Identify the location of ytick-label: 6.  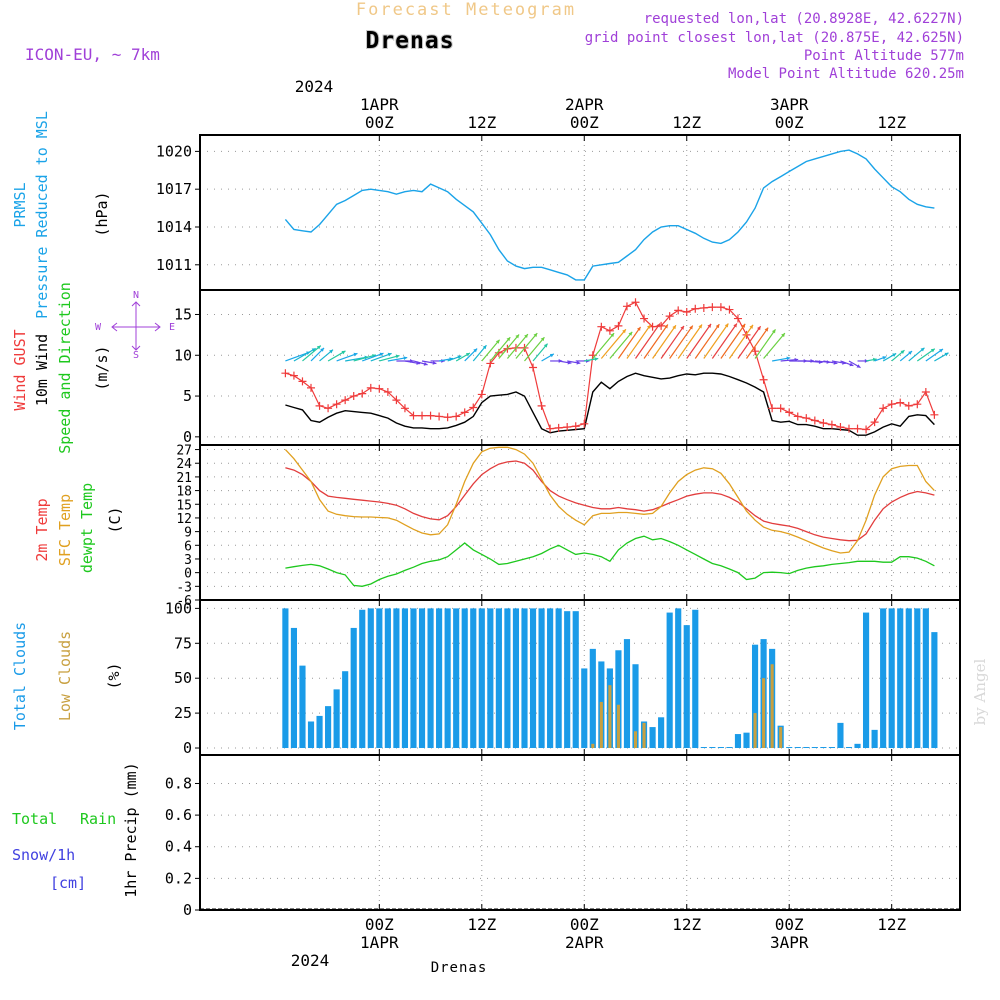
(188, 546).